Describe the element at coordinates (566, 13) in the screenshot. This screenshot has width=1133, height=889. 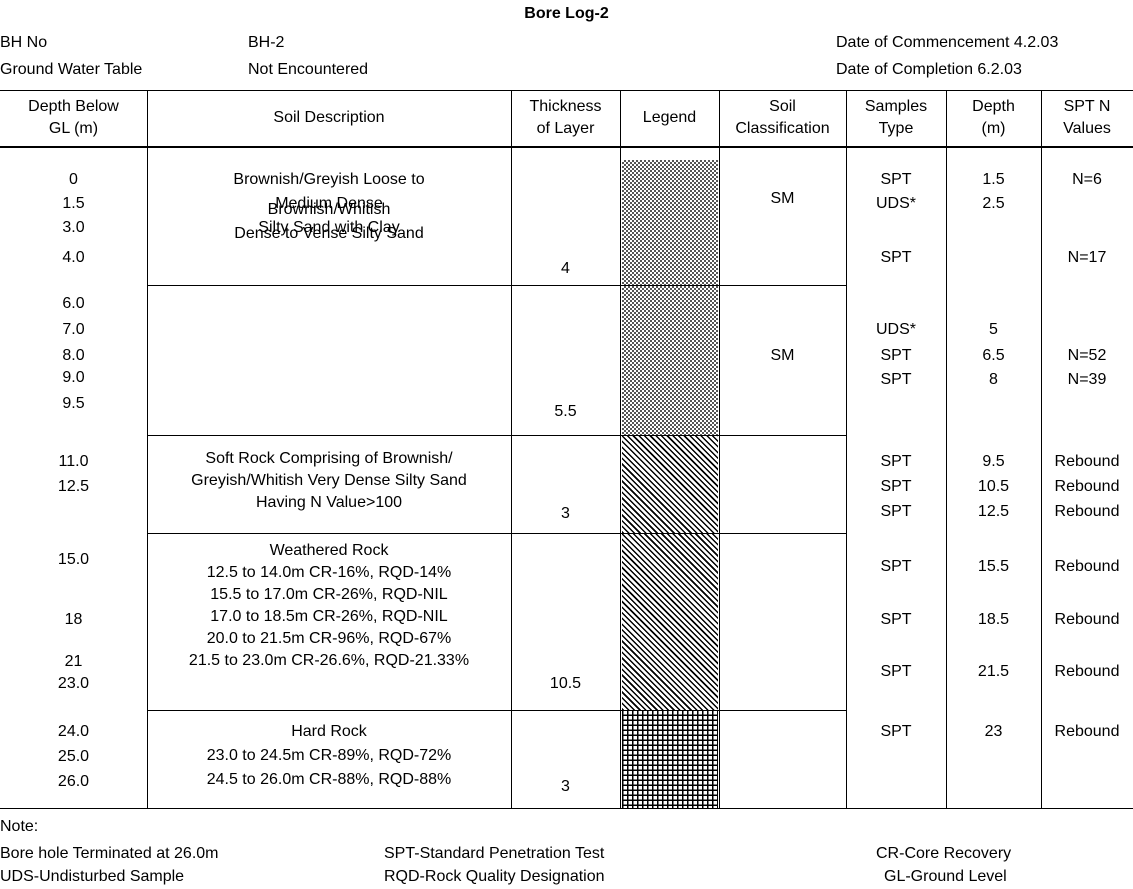
I see `page-title: Bore Log-2` at that location.